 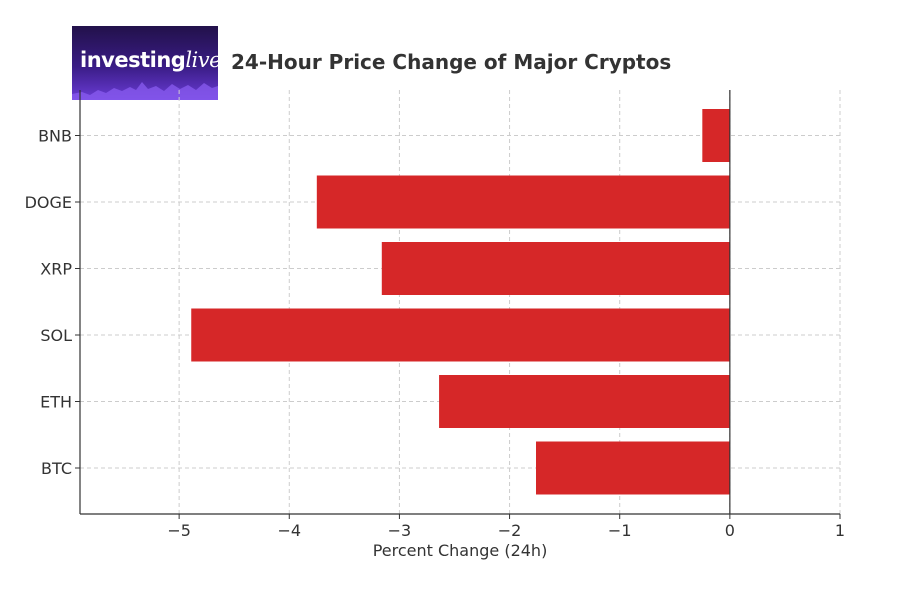 I want to click on x-tick-label: −1, so click(x=620, y=530).